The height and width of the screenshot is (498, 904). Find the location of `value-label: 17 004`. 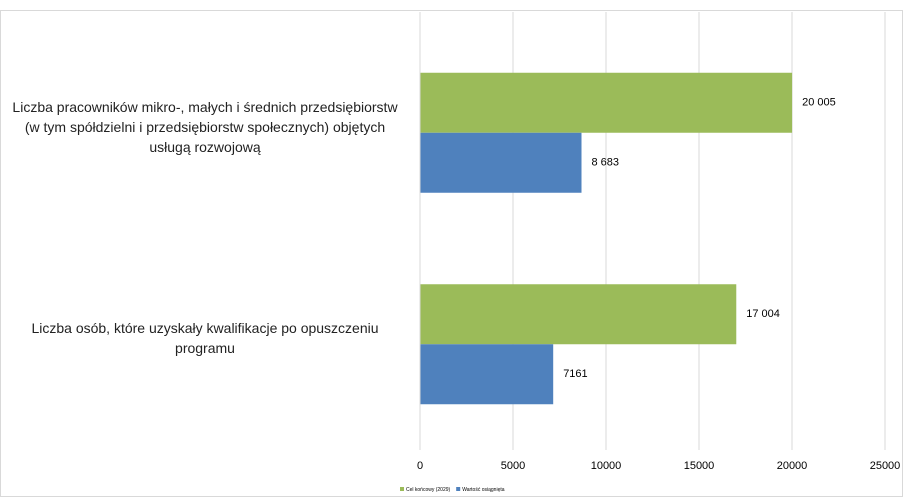

value-label: 17 004 is located at coordinates (763, 314).